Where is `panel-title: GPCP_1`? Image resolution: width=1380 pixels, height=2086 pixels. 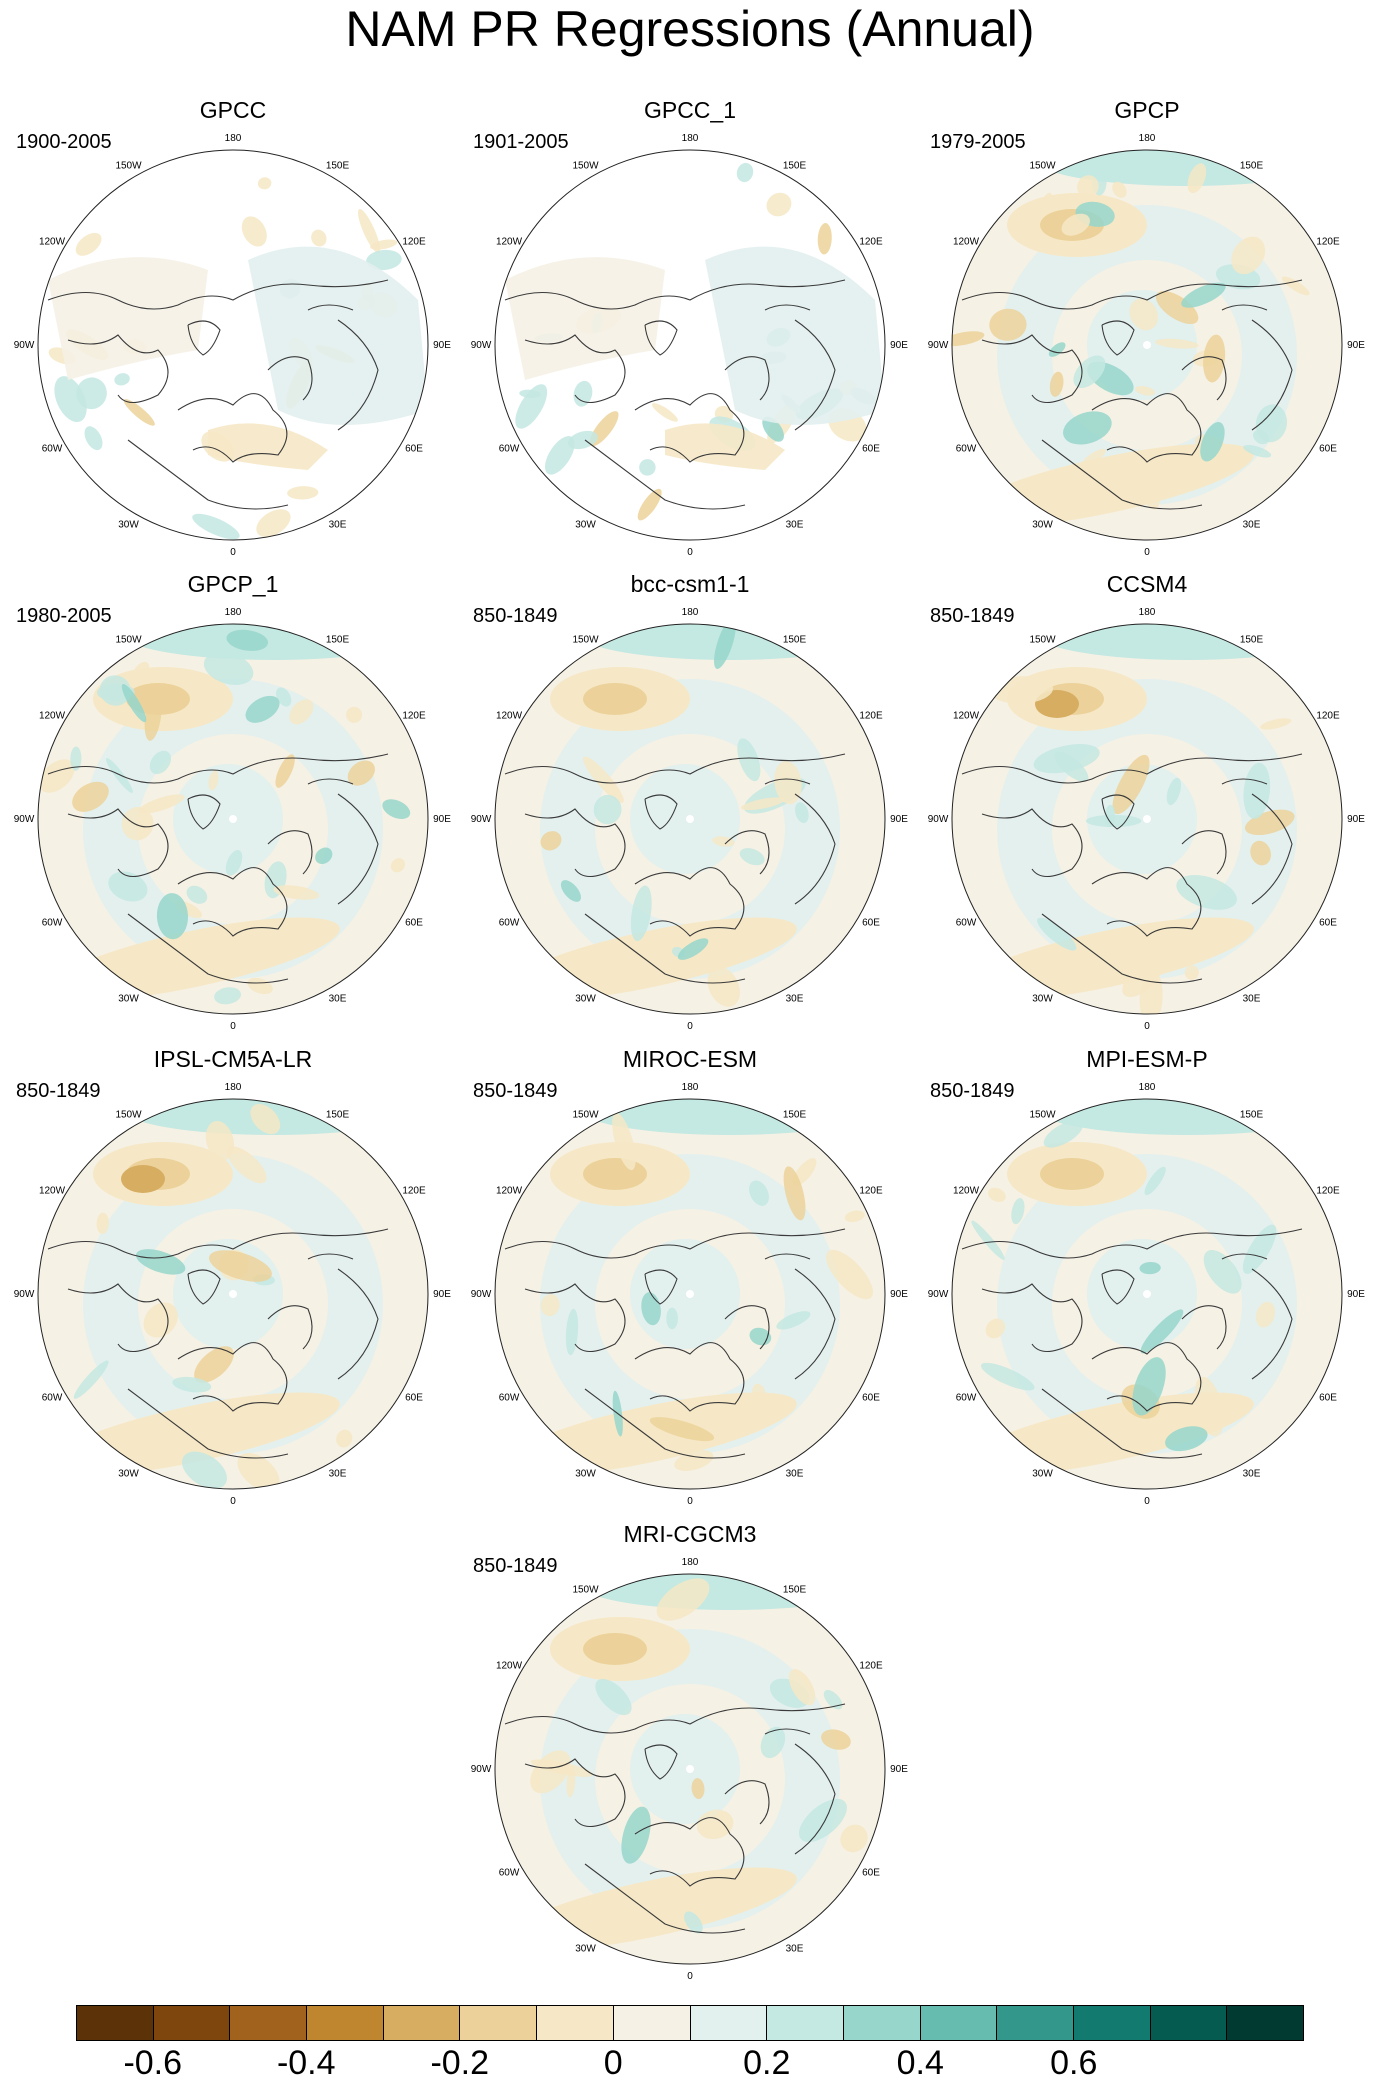 panel-title: GPCP_1 is located at coordinates (233, 584).